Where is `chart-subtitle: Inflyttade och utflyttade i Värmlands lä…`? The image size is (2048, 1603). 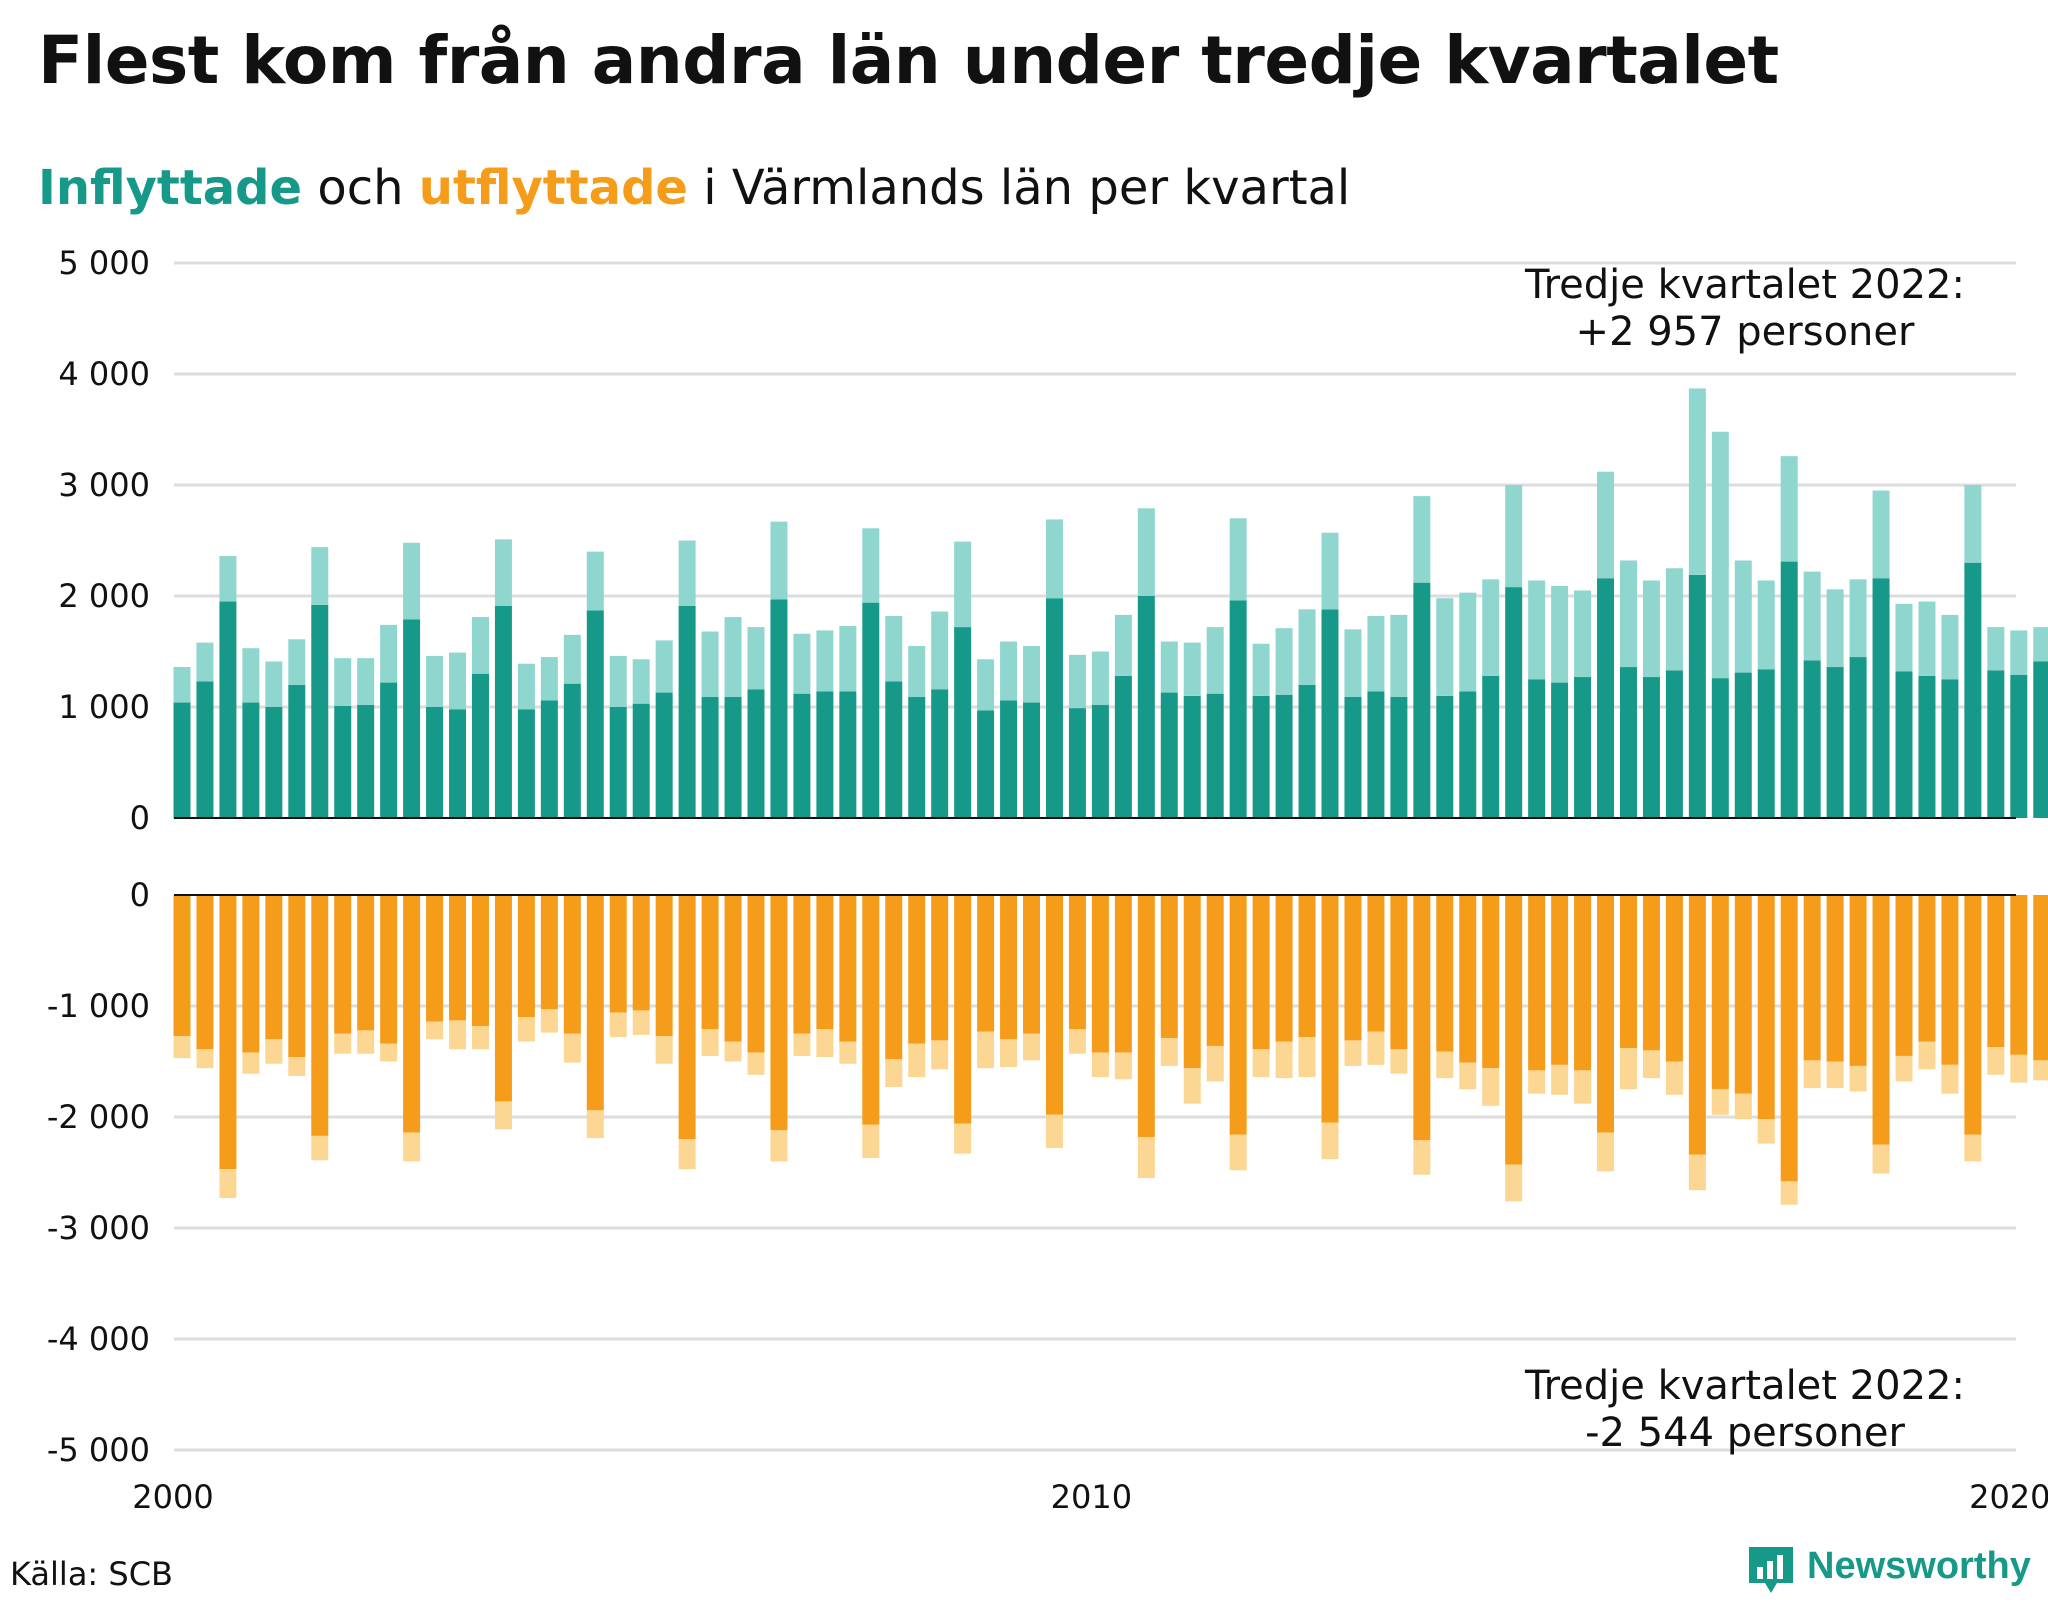 chart-subtitle: Inflyttade och utflyttade i Värmlands lä… is located at coordinates (694, 188).